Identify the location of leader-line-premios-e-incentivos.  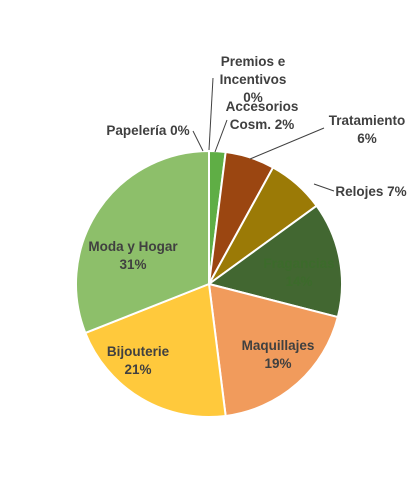
(211, 114).